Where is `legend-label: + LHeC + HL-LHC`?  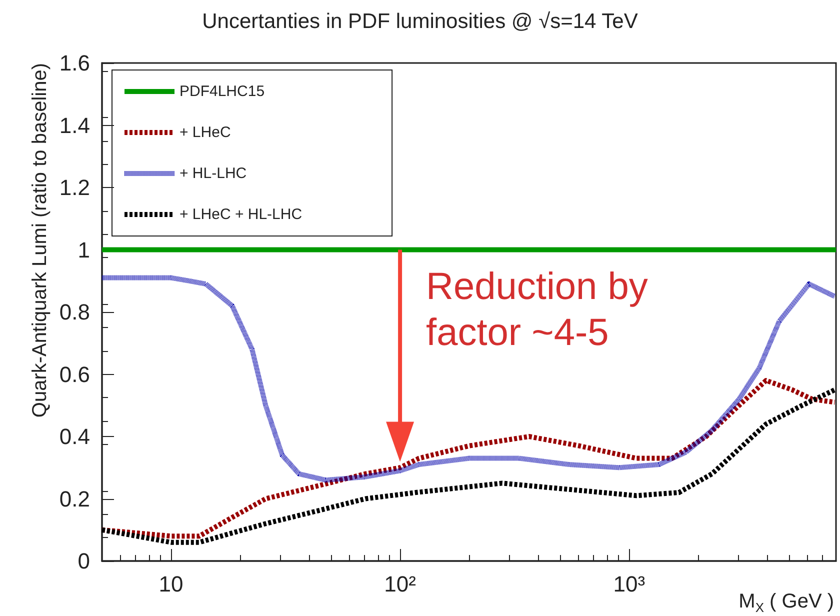 legend-label: + LHeC + HL-LHC is located at coordinates (241, 214).